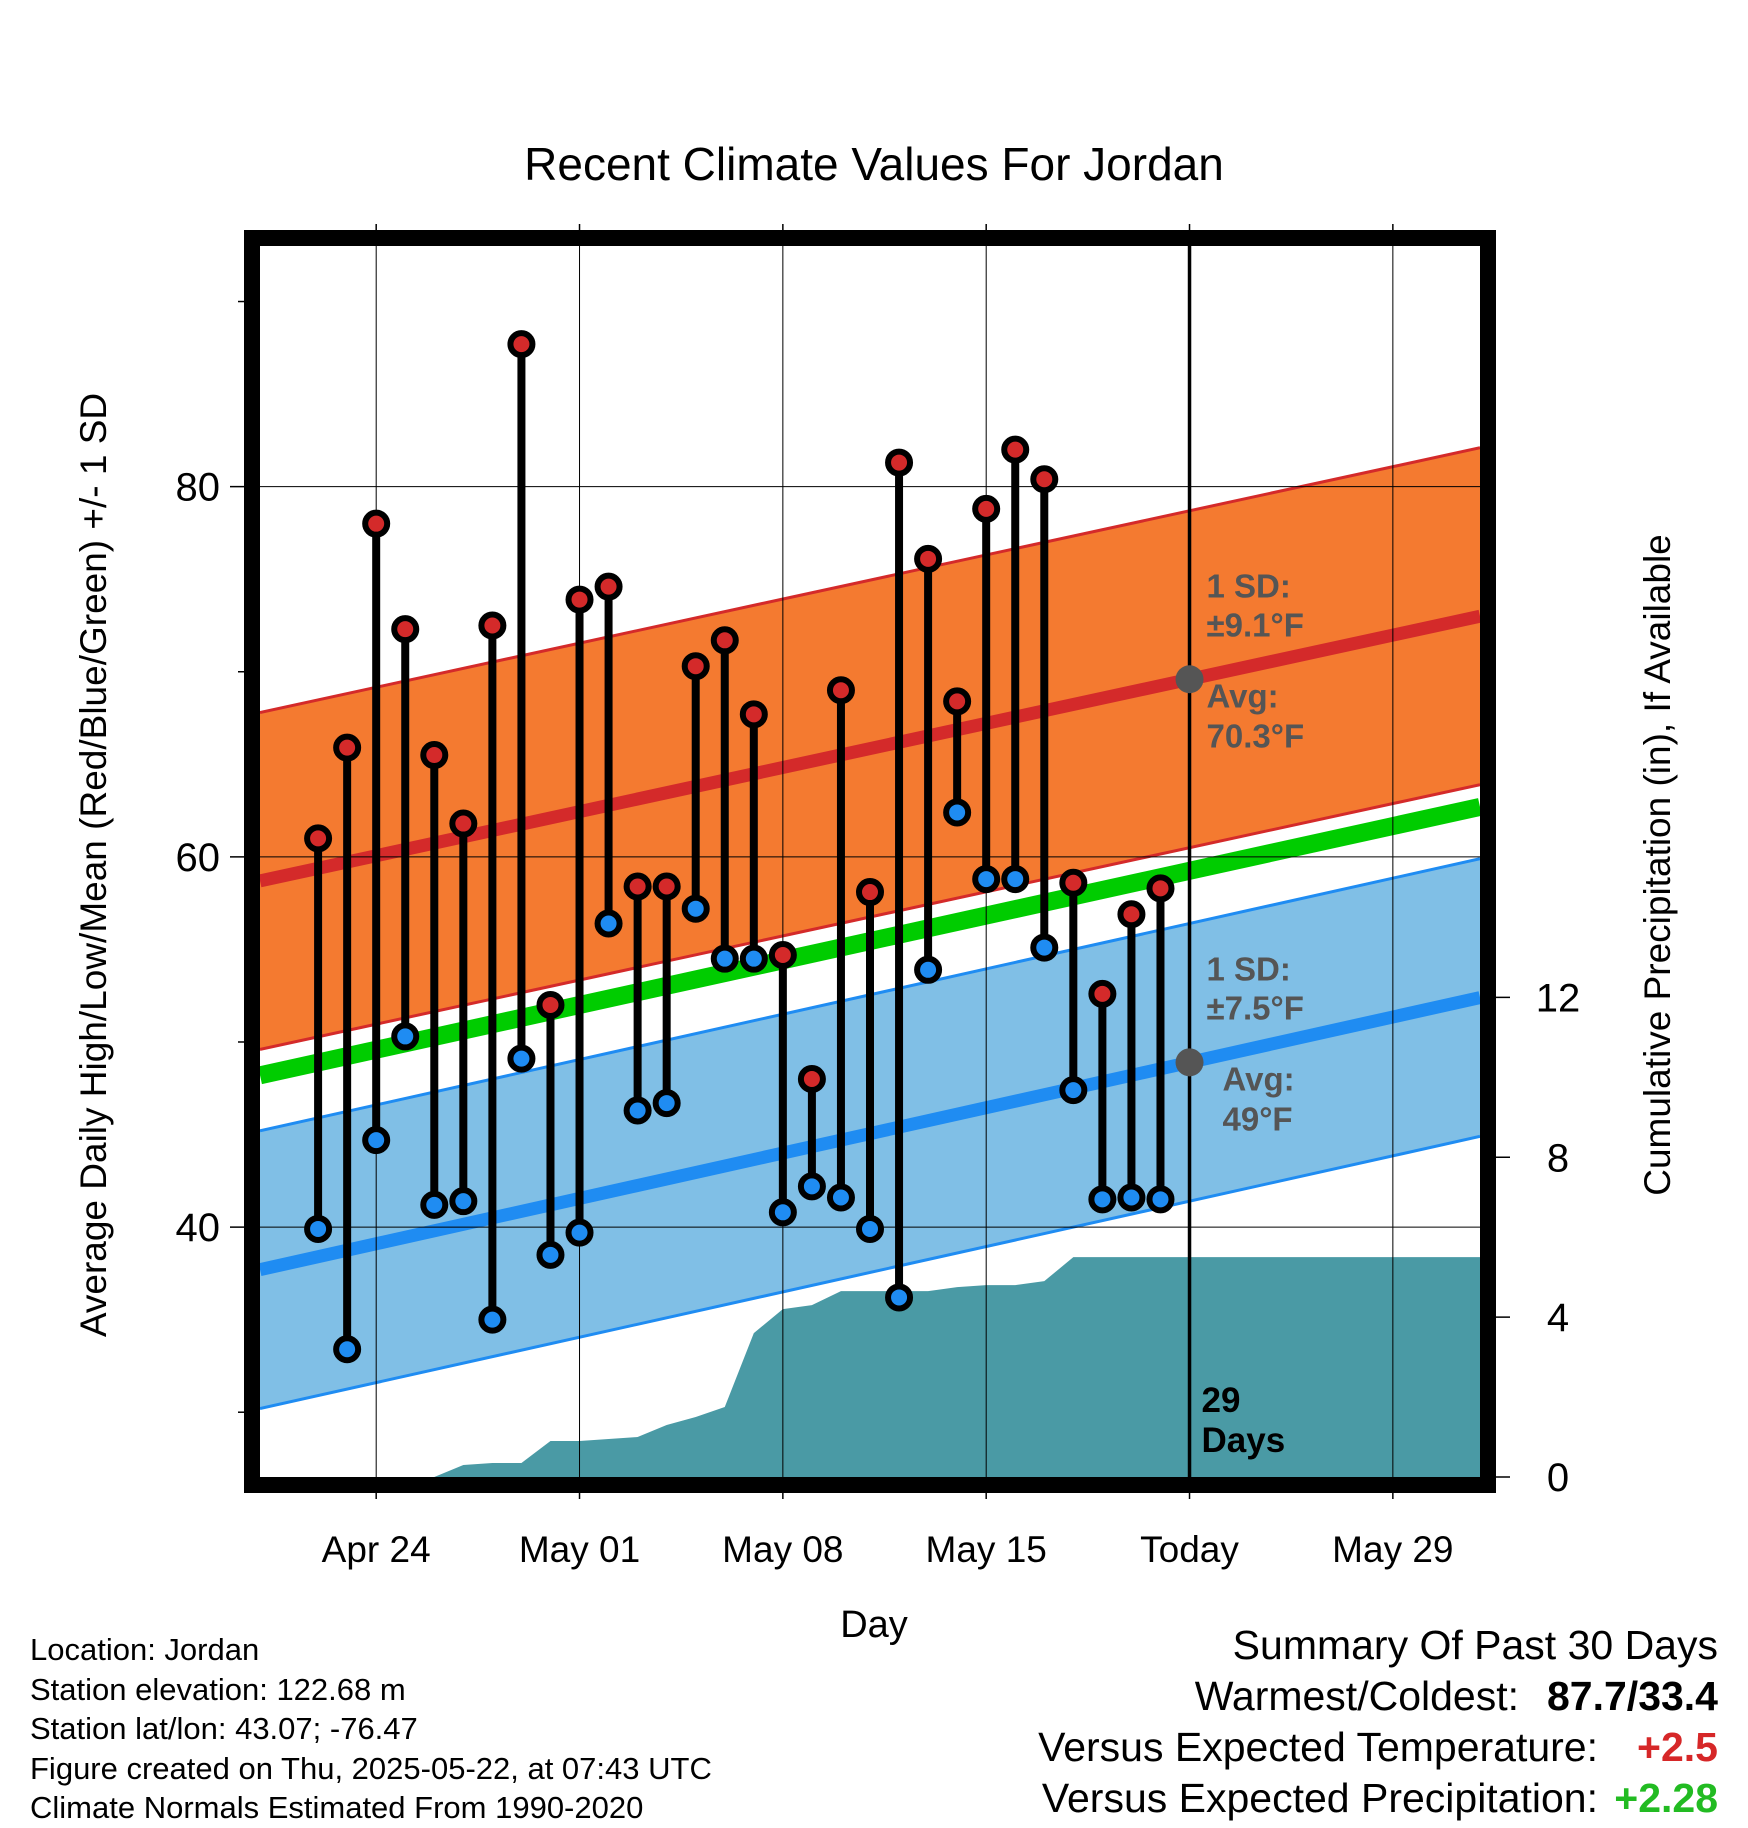 The image size is (1748, 1828). What do you see at coordinates (198, 488) in the screenshot?
I see `y-tick-label: 80` at bounding box center [198, 488].